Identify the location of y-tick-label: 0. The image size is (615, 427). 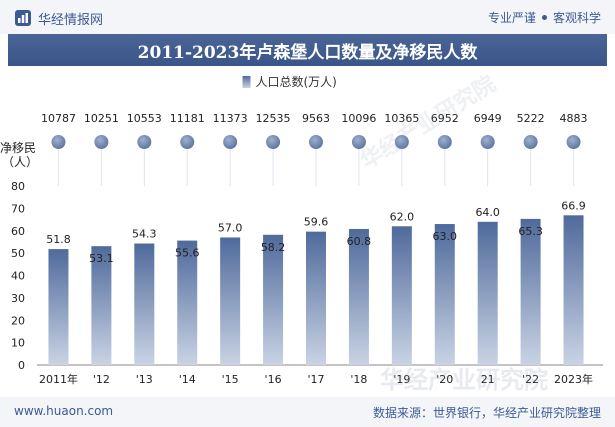
(21, 365).